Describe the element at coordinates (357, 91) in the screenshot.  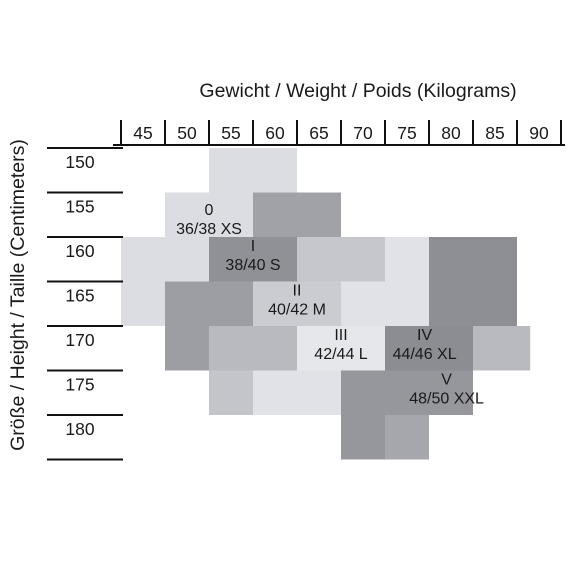
I see `x-axis-title: Gewicht / Weight / Poids (Kilograms)` at that location.